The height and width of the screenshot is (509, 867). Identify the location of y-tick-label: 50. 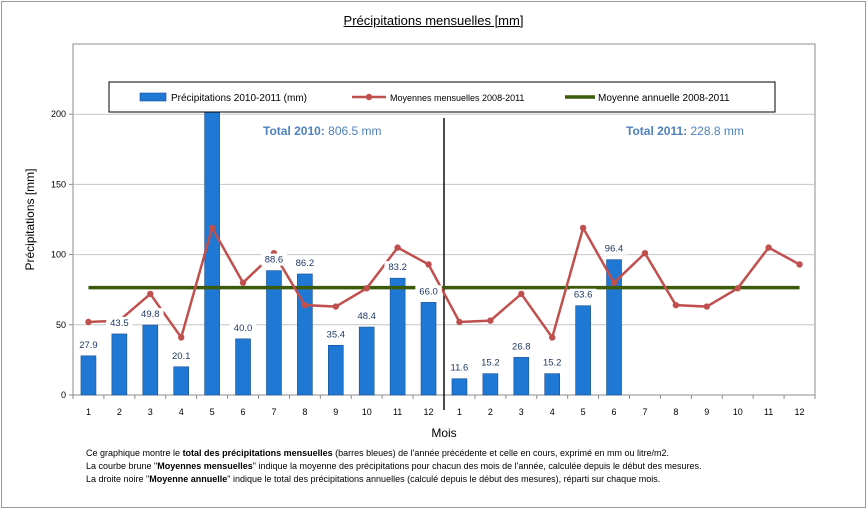
(61, 325).